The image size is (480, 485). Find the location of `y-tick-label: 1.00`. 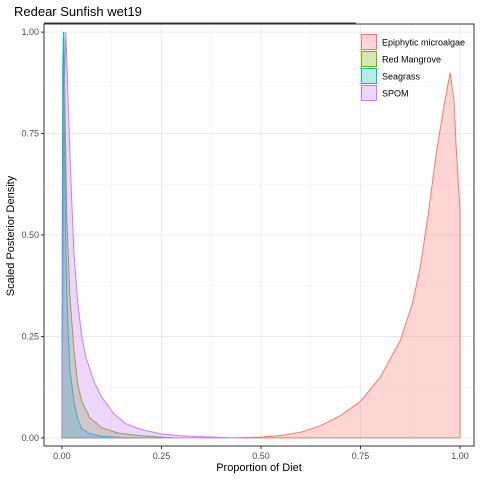

y-tick-label: 1.00 is located at coordinates (30, 32).